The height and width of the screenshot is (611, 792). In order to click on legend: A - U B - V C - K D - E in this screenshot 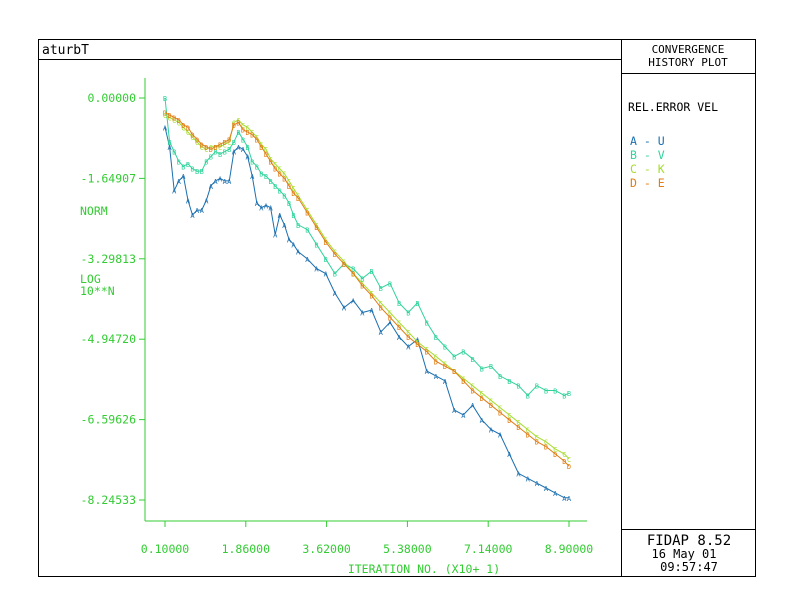, I will do `click(647, 162)`.